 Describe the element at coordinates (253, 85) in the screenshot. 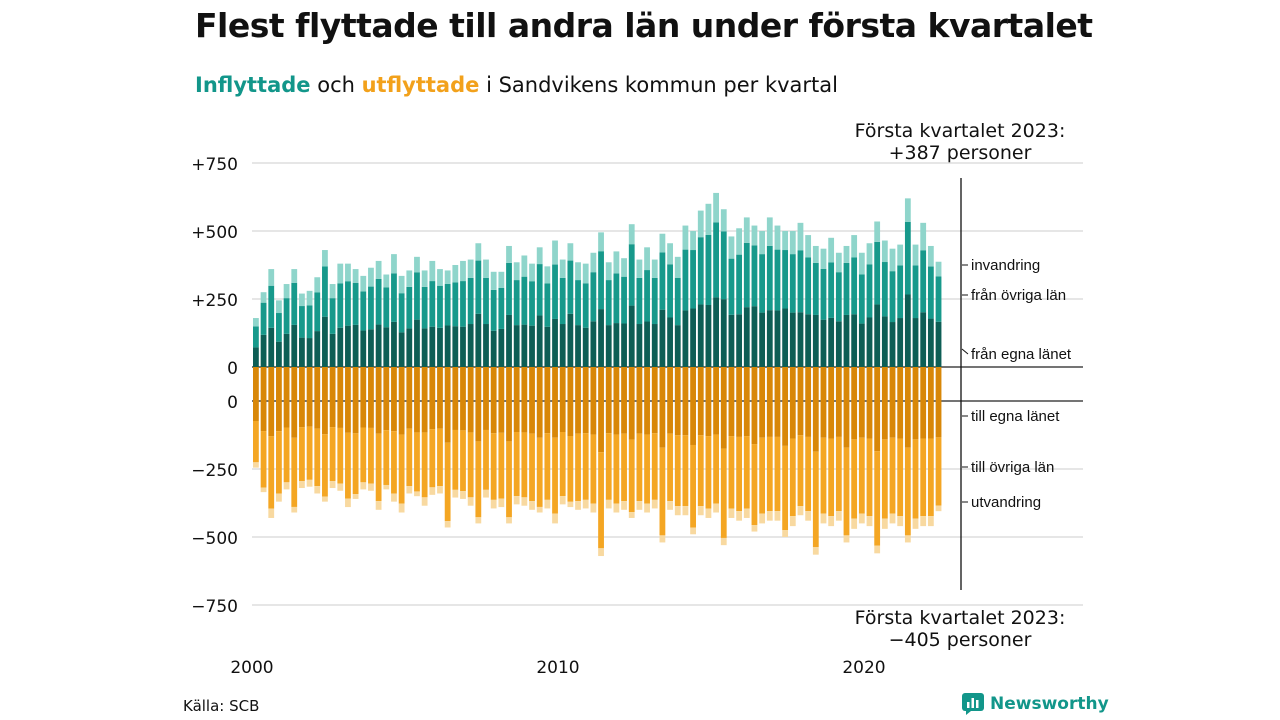

I see `subtitle-inflyttade: Inflyttade` at that location.